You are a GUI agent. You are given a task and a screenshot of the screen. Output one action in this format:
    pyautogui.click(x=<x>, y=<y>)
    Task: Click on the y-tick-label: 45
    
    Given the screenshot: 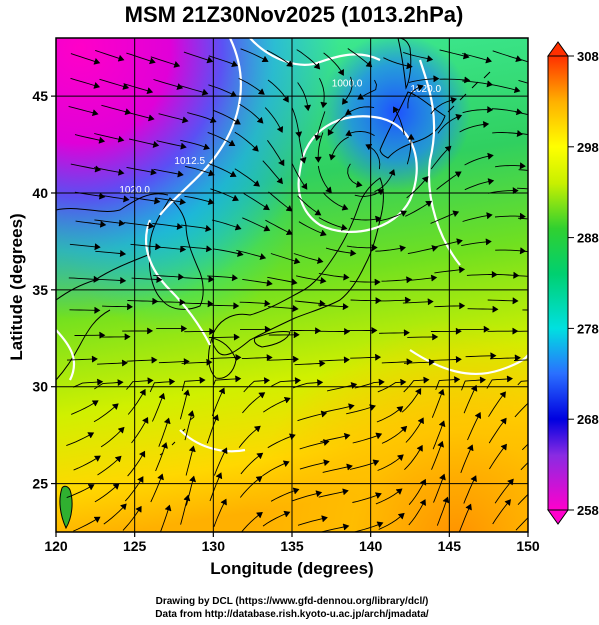 What is the action you would take?
    pyautogui.click(x=40, y=96)
    